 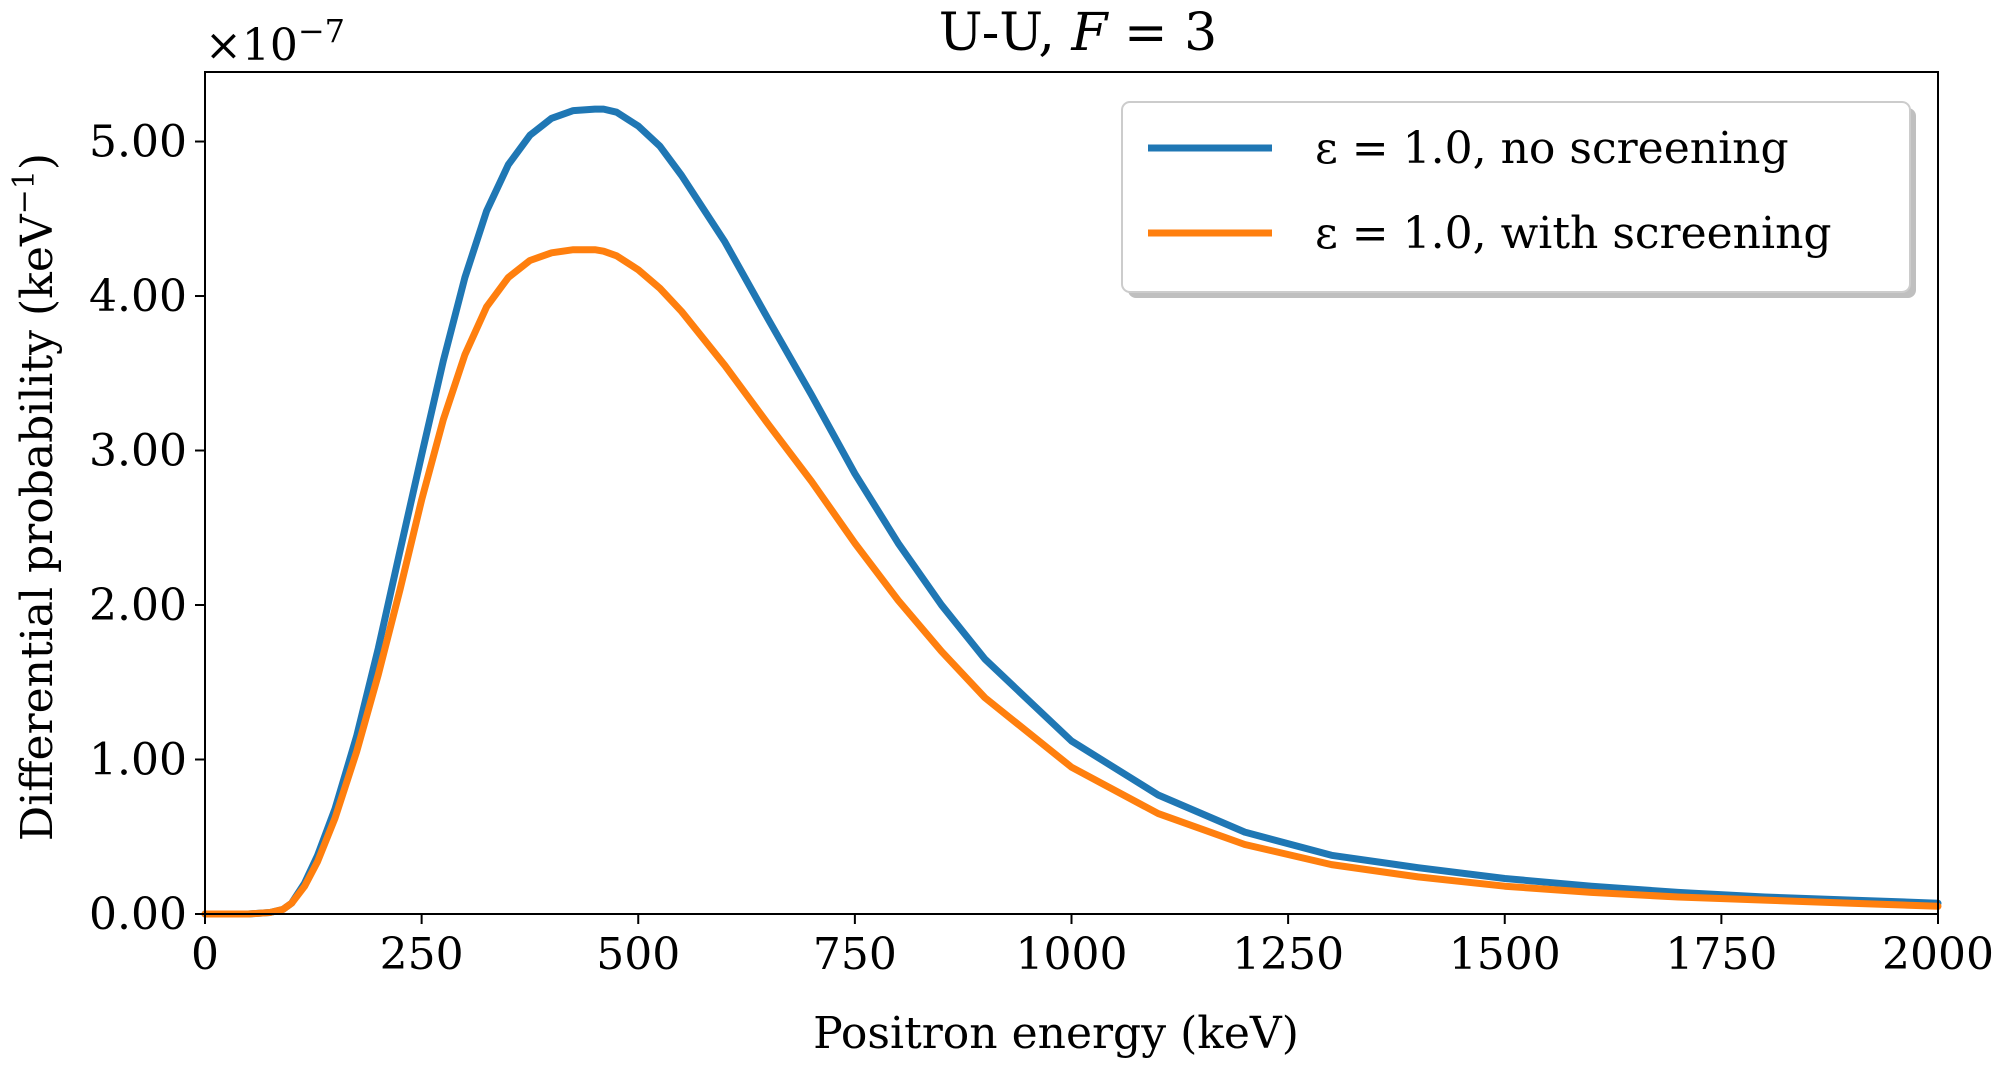 What do you see at coordinates (37, 527) in the screenshot?
I see `y-axis-label-main: Differential probability (keV` at bounding box center [37, 527].